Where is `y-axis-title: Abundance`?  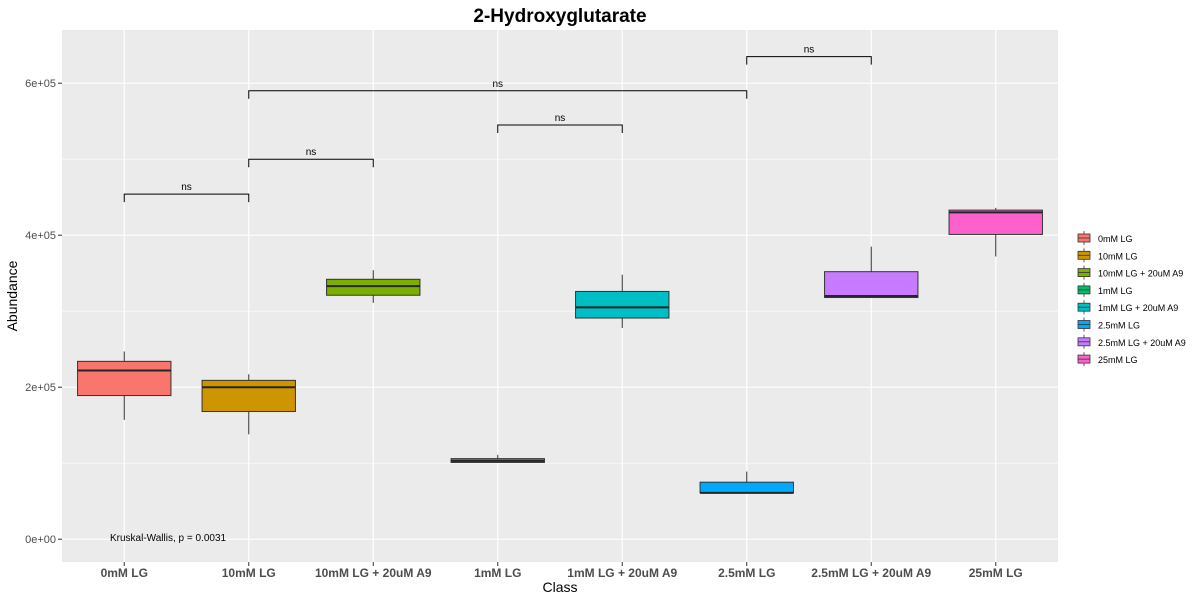 y-axis-title: Abundance is located at coordinates (12, 295).